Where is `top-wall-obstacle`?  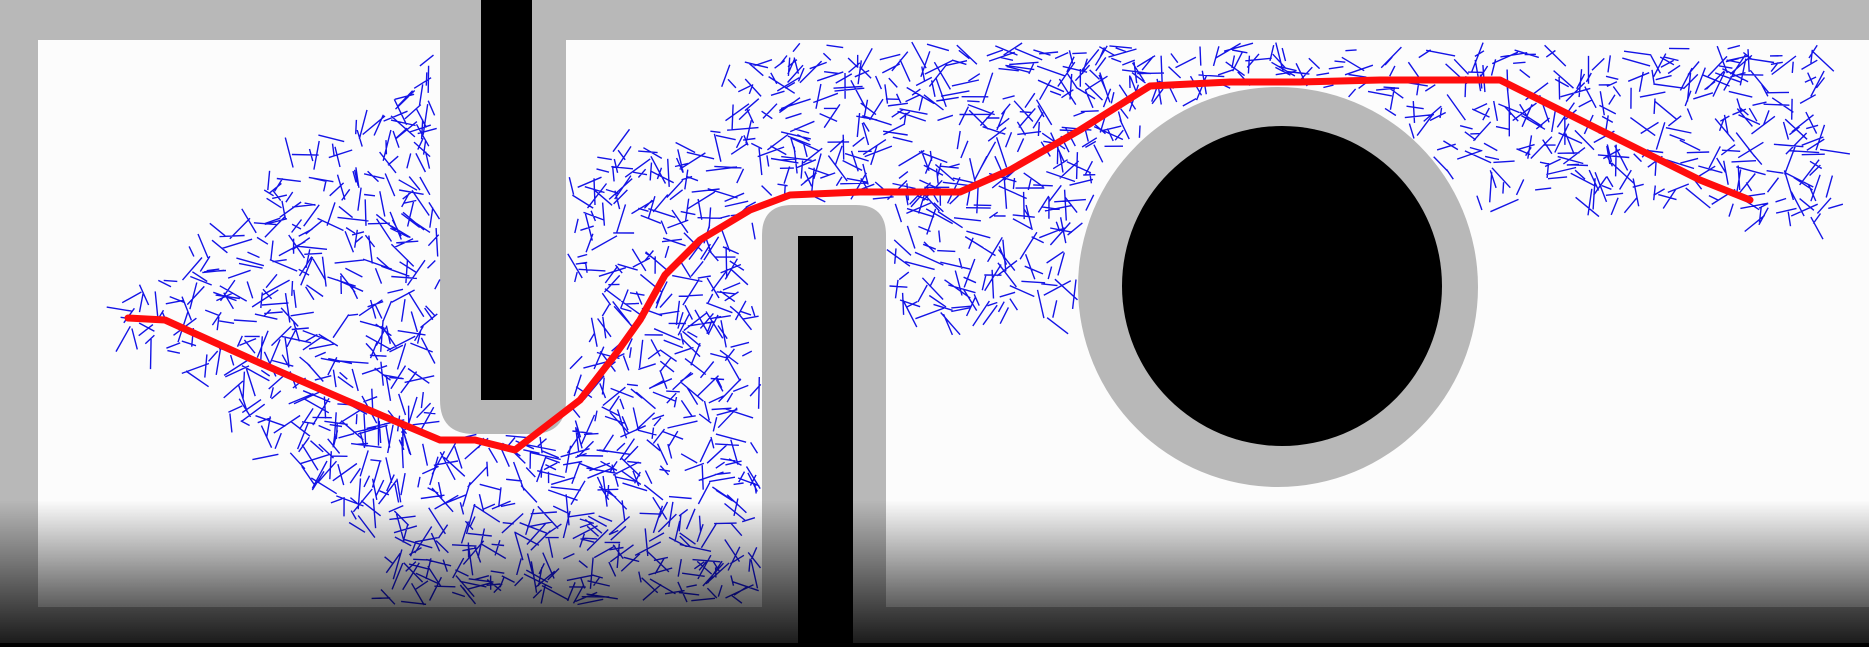
top-wall-obstacle is located at coordinates (506, 200).